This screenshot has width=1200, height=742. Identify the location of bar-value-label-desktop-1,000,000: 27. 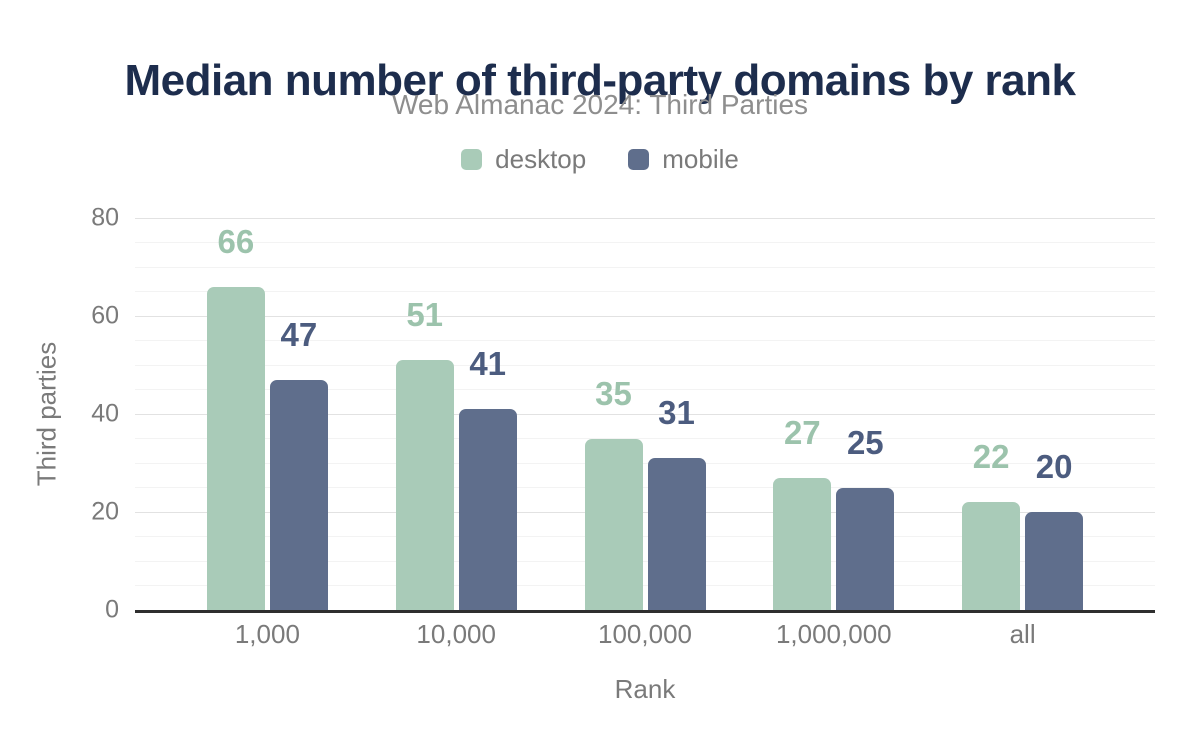
(802, 432).